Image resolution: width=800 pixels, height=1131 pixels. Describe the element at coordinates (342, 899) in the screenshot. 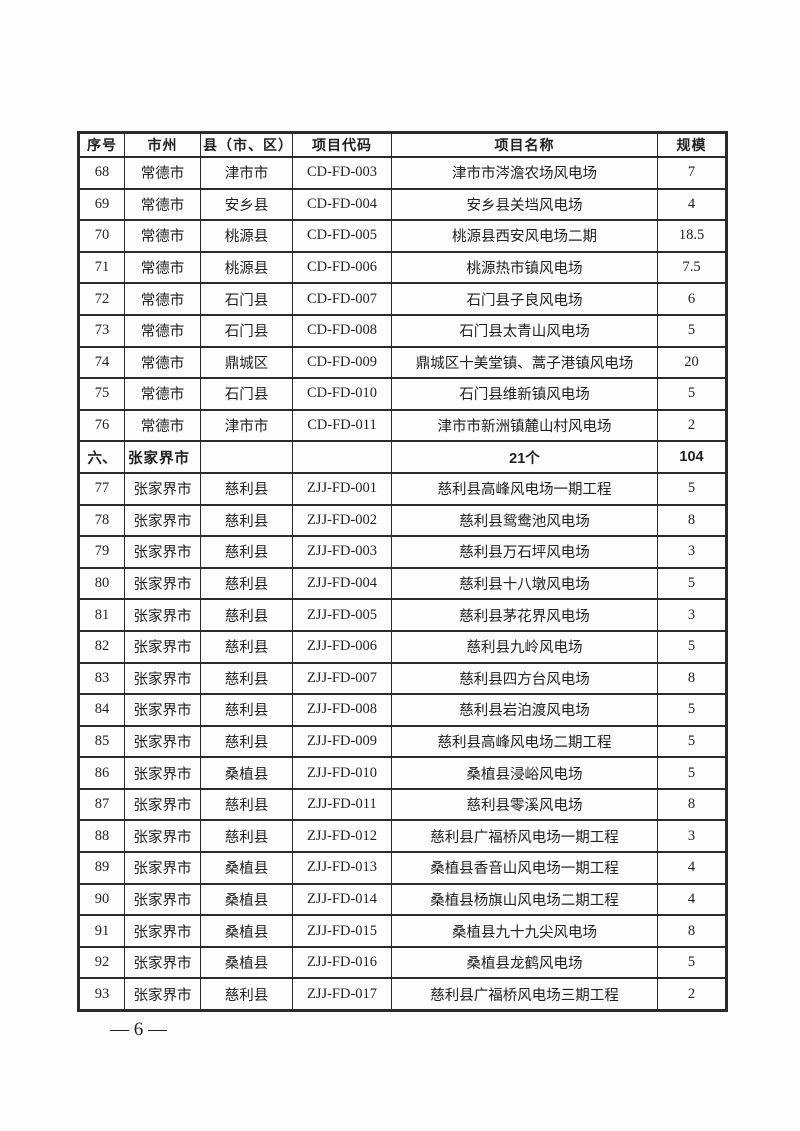

I see `cell-code: ZJJ-FD-014` at that location.